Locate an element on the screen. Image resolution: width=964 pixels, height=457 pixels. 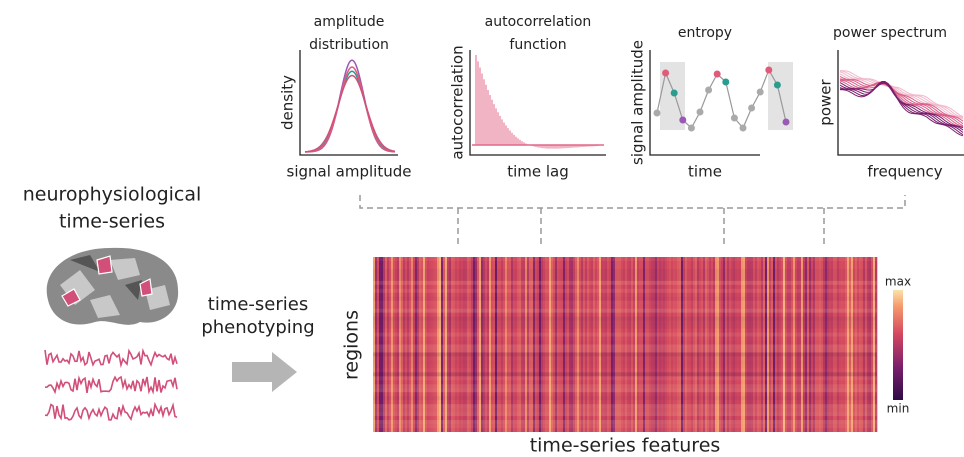
heatmap-y-label: regions is located at coordinates (352, 345).